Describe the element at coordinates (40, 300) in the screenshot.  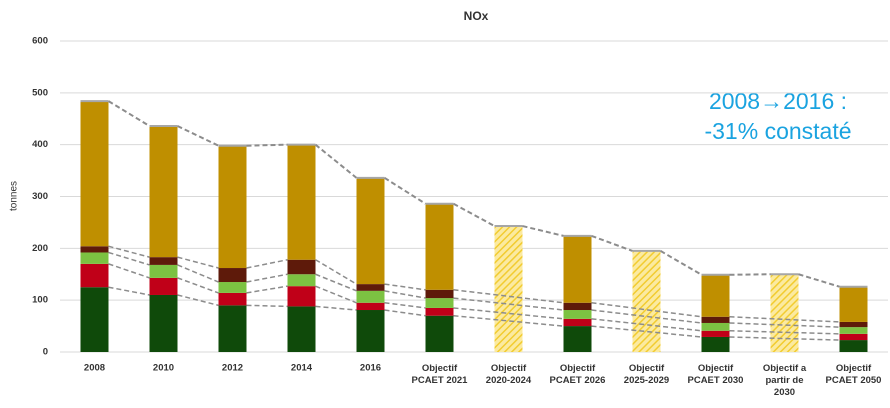
I see `y-tick-label: 100` at that location.